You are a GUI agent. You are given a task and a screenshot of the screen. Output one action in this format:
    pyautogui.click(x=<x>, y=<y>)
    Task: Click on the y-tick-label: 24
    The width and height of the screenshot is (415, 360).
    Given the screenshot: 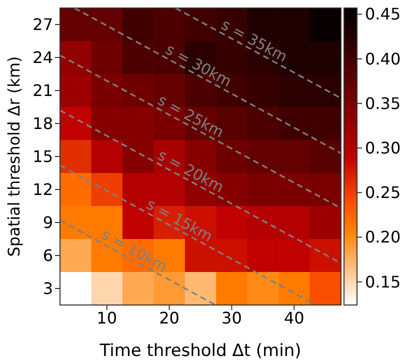 What is the action you would take?
    pyautogui.click(x=42, y=58)
    